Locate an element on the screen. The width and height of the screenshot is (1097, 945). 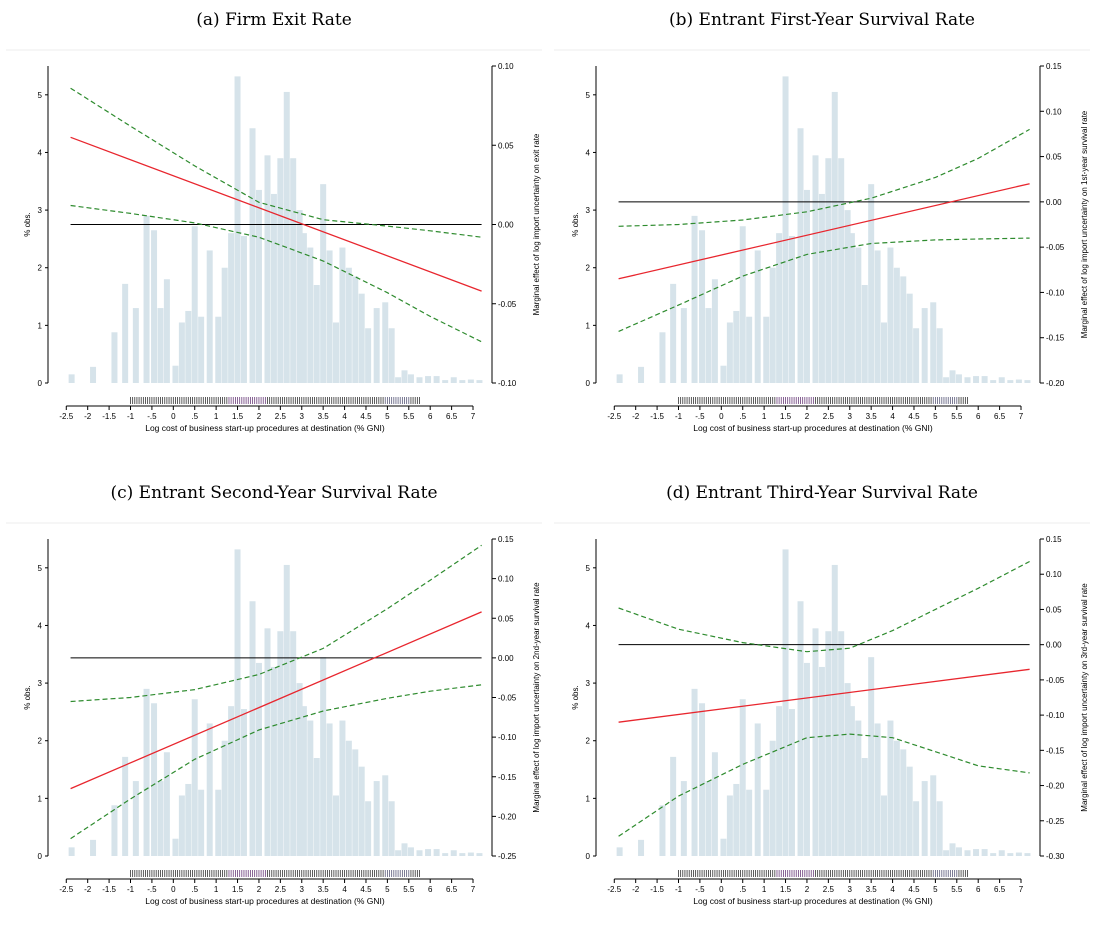
right-tick-label: 0.15 is located at coordinates (1054, 66).